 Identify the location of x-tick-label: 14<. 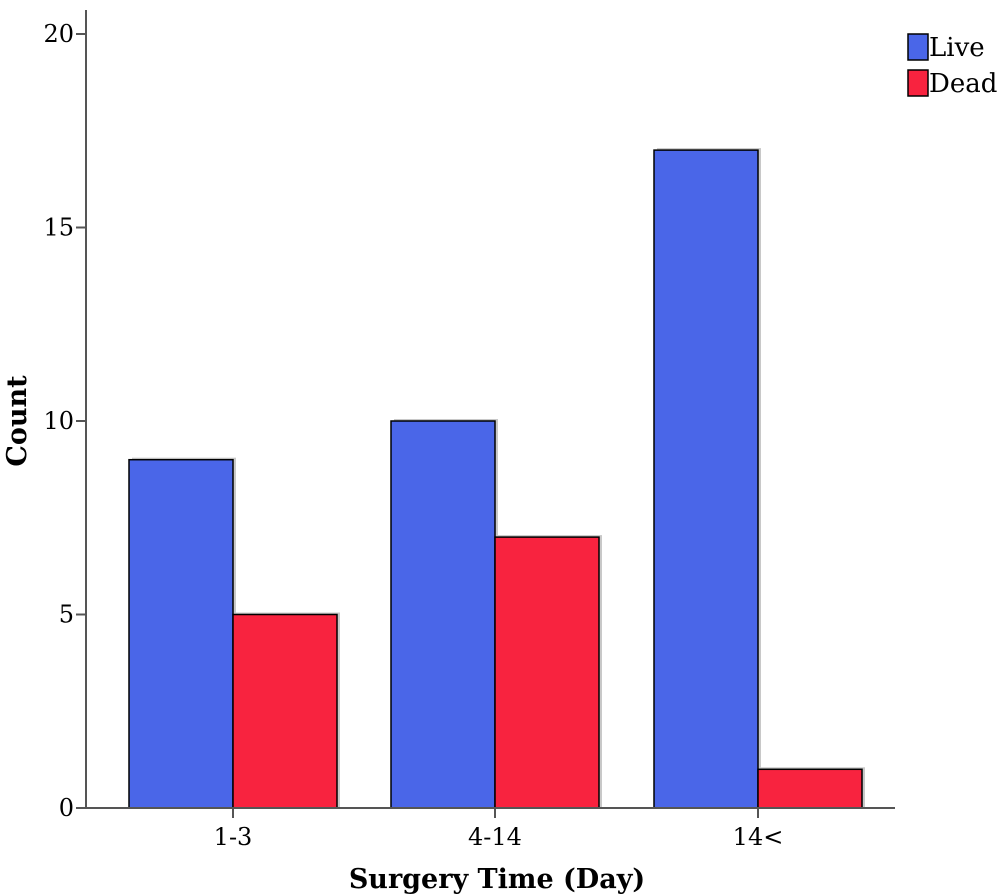
(758, 837).